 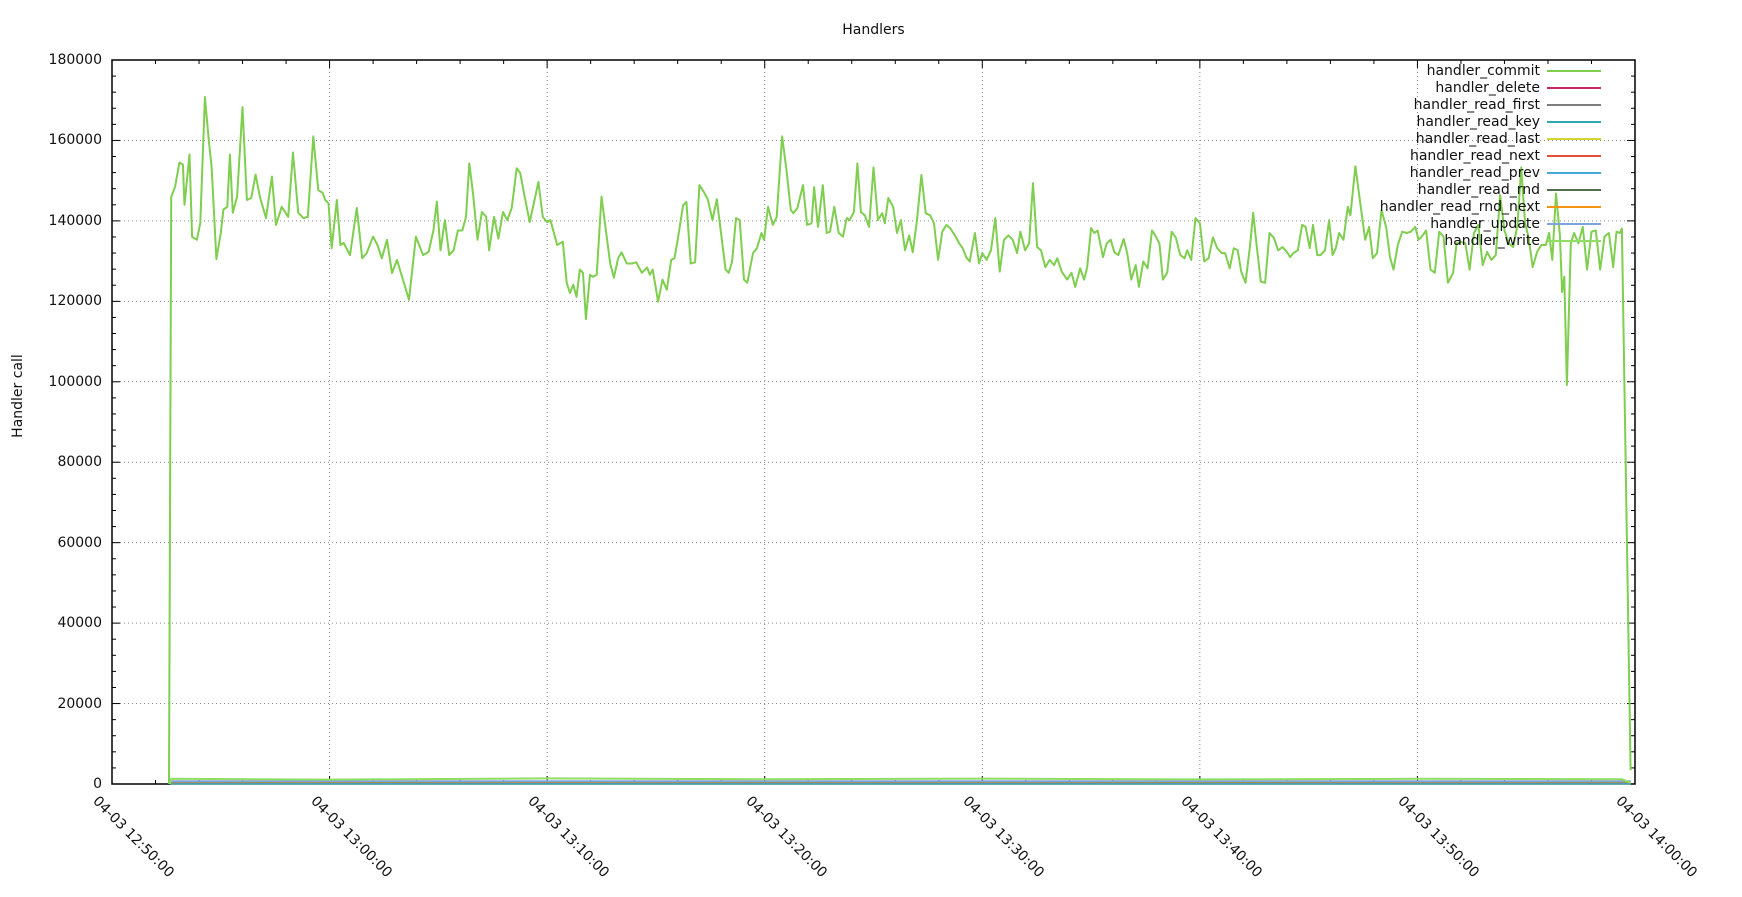 What do you see at coordinates (1476, 105) in the screenshot?
I see `legend-label-handler_read_first: handler_read_first` at bounding box center [1476, 105].